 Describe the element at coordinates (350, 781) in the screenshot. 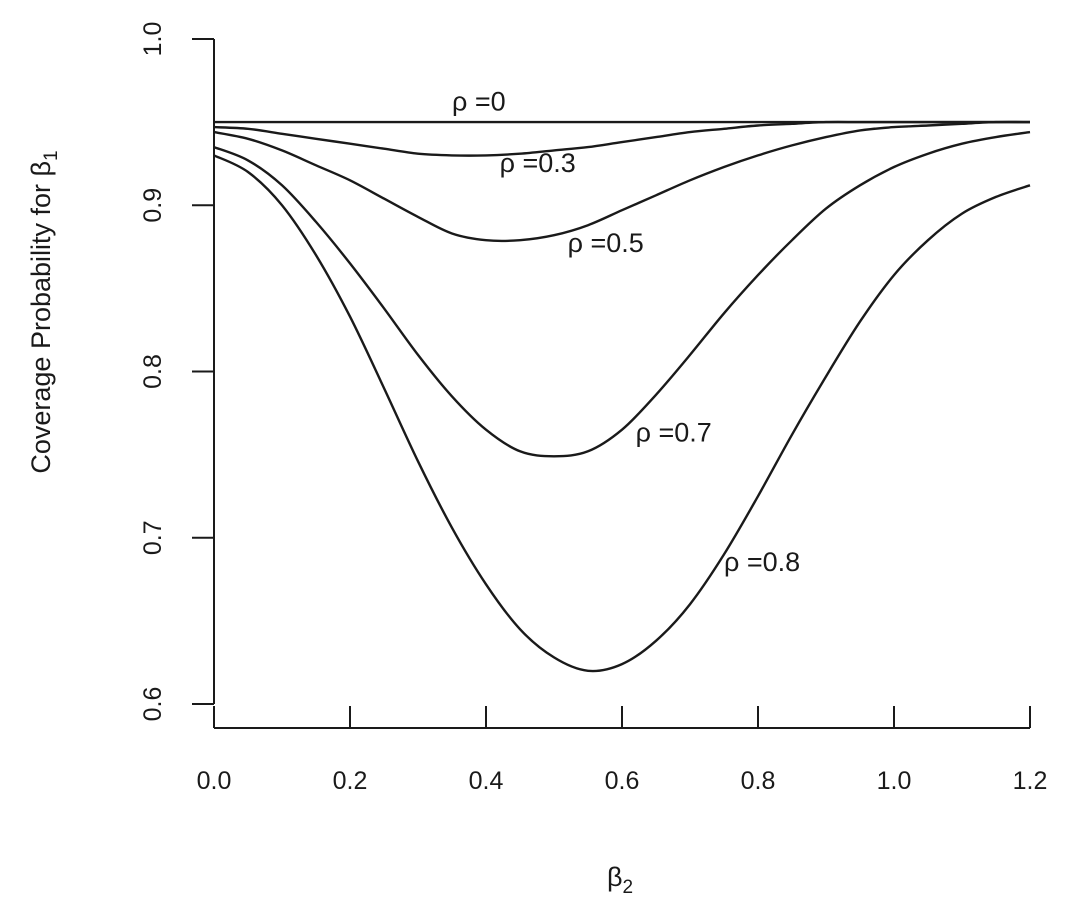

I see `x-tick-label: 0.2` at that location.